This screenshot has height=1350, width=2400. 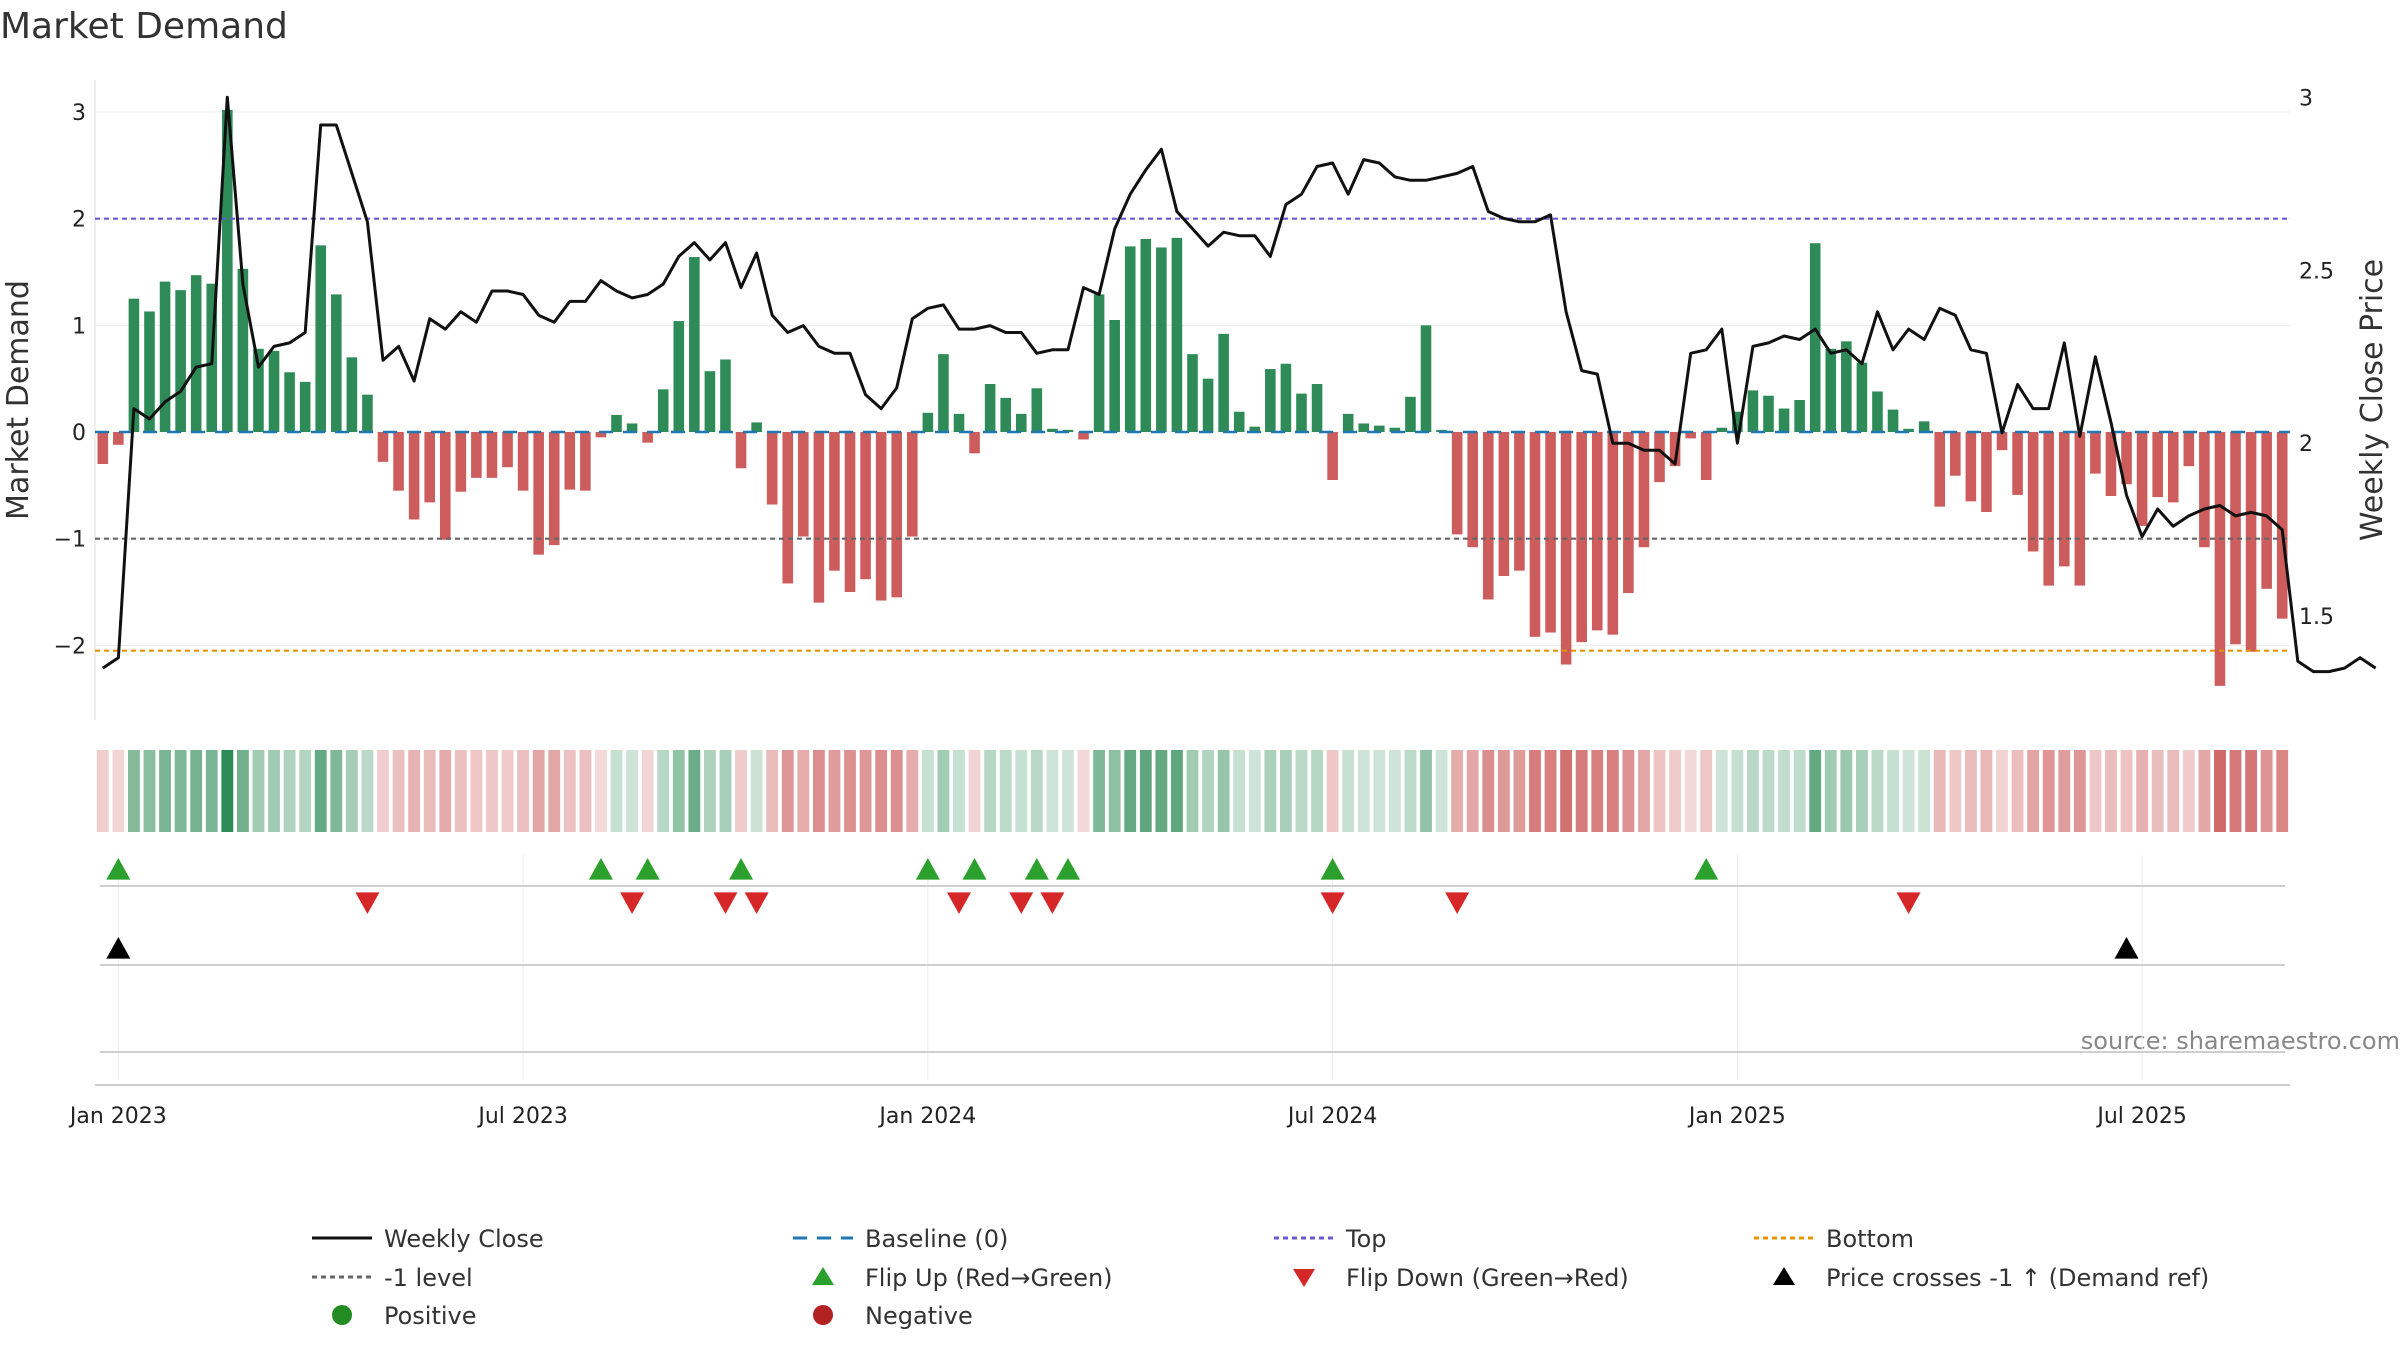 I want to click on source-credit: source: sharemaestro.com, so click(x=2240, y=1041).